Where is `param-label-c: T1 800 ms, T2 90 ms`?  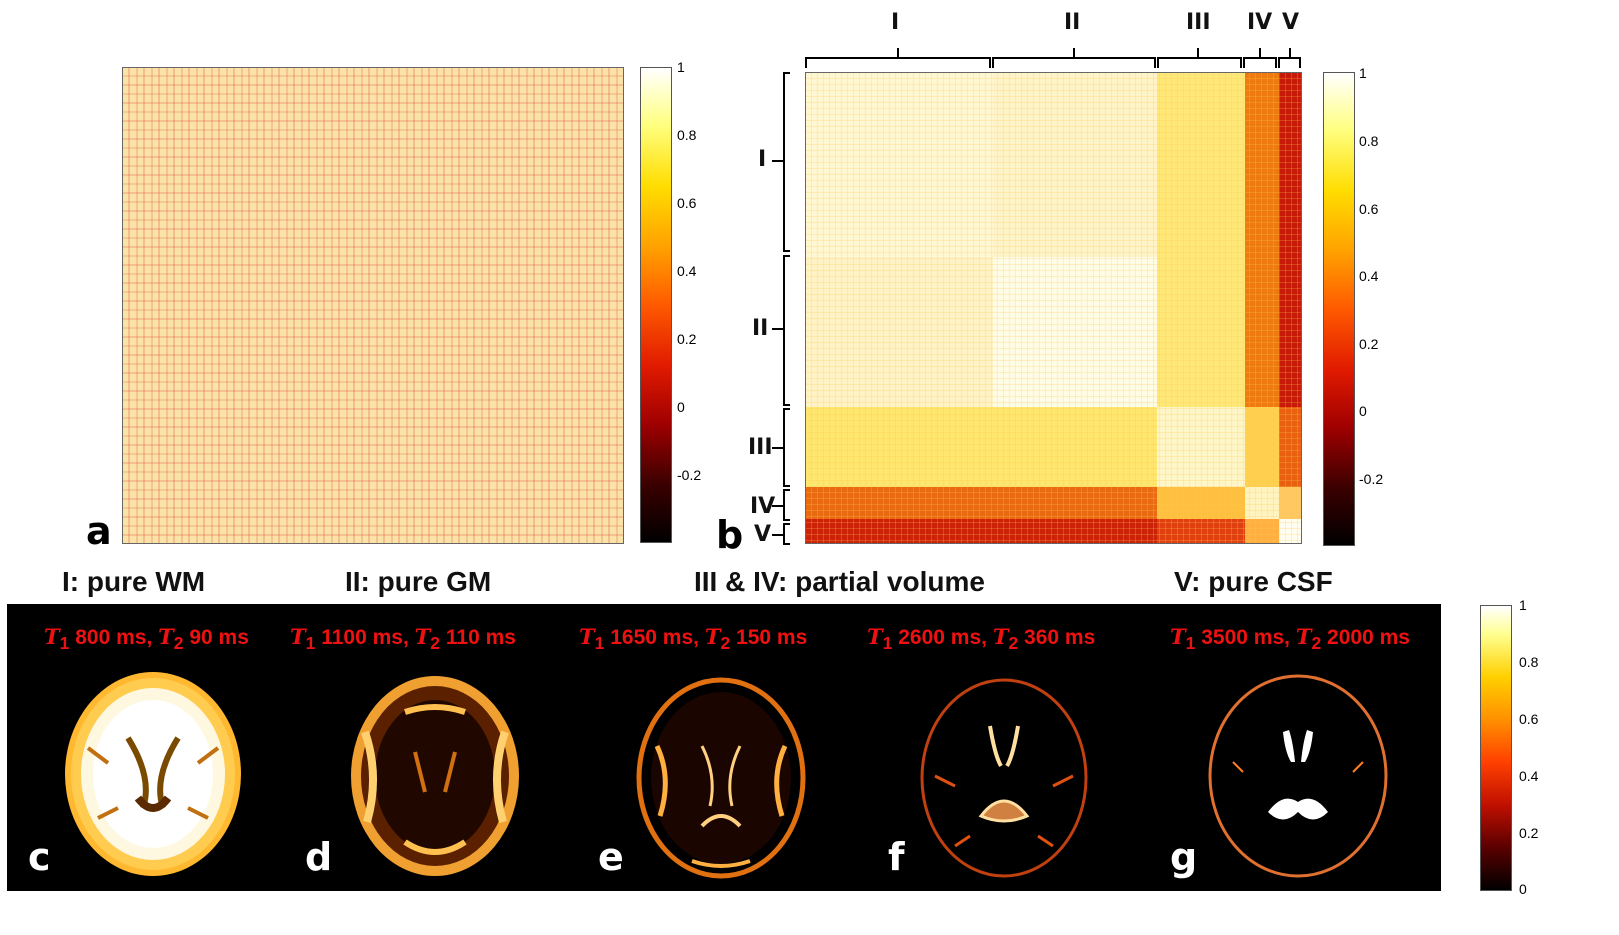
param-label-c: T1 800 ms, T2 90 ms is located at coordinates (146, 639).